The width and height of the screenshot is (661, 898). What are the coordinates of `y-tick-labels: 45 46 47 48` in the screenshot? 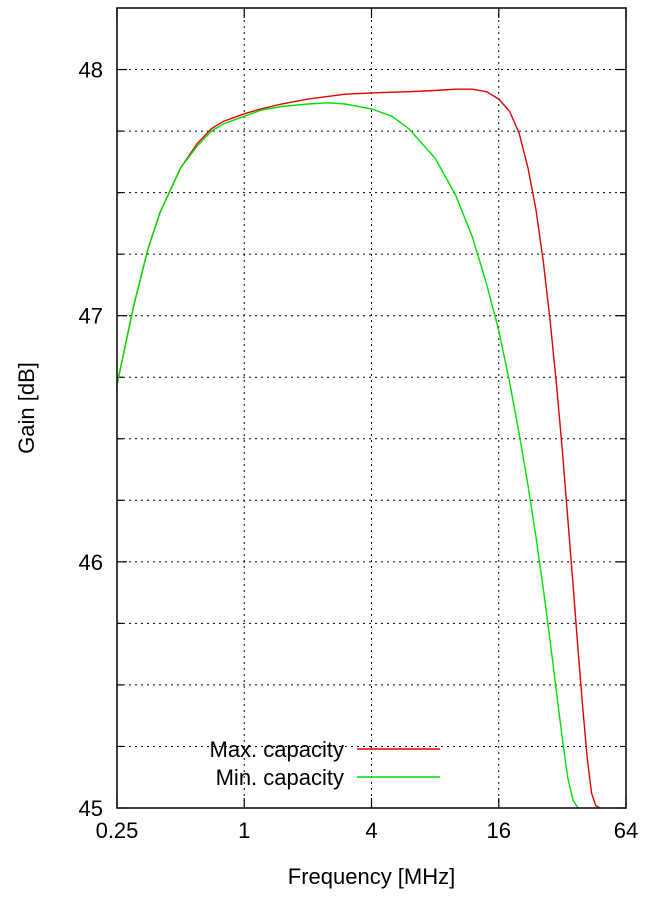 It's located at (91, 439).